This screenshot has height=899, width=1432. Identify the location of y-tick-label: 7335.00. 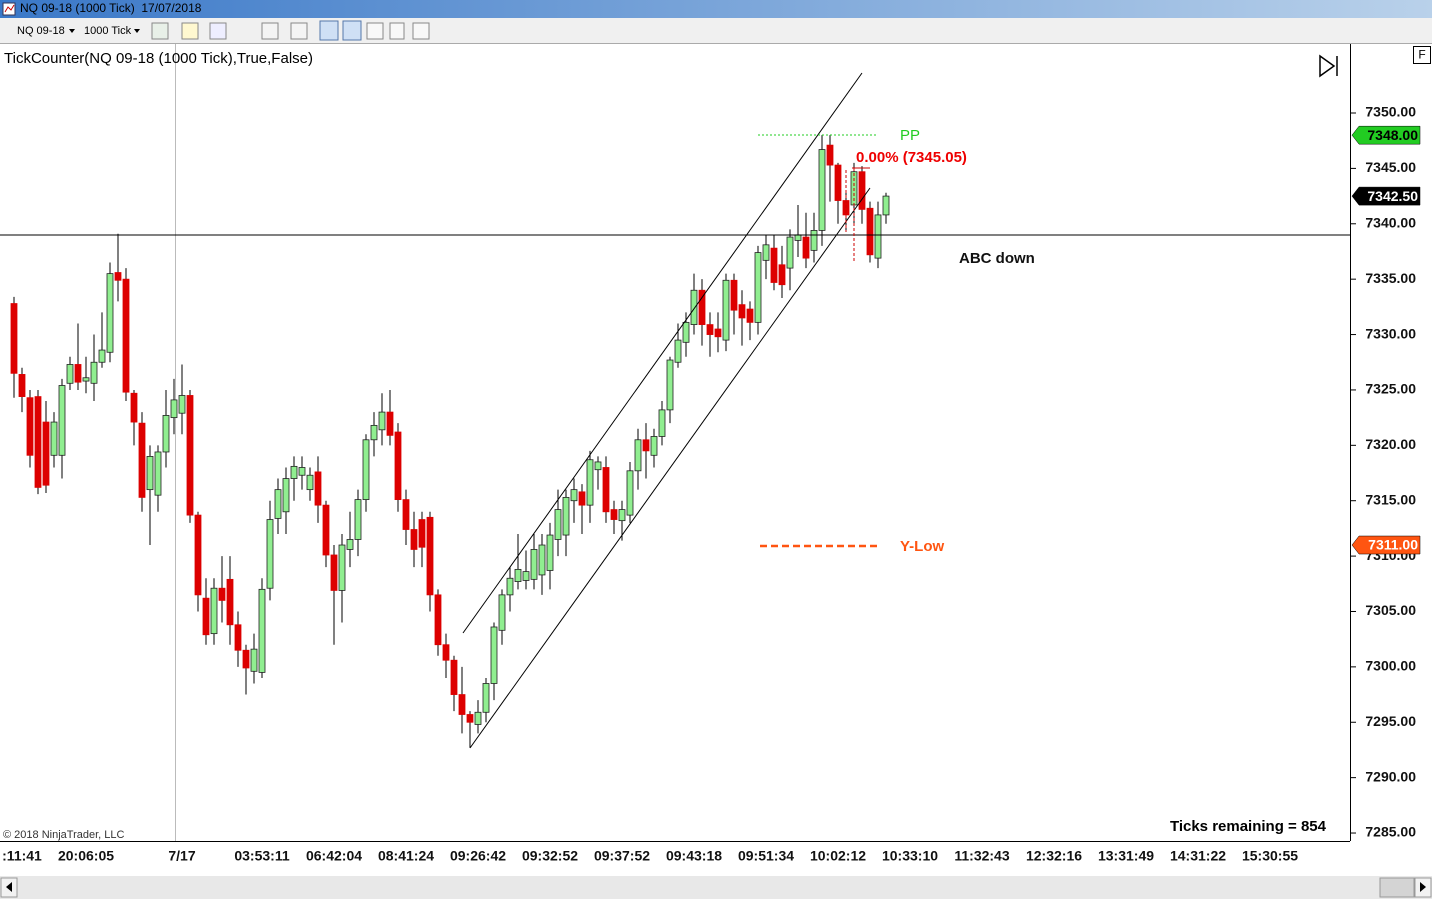
(1390, 278).